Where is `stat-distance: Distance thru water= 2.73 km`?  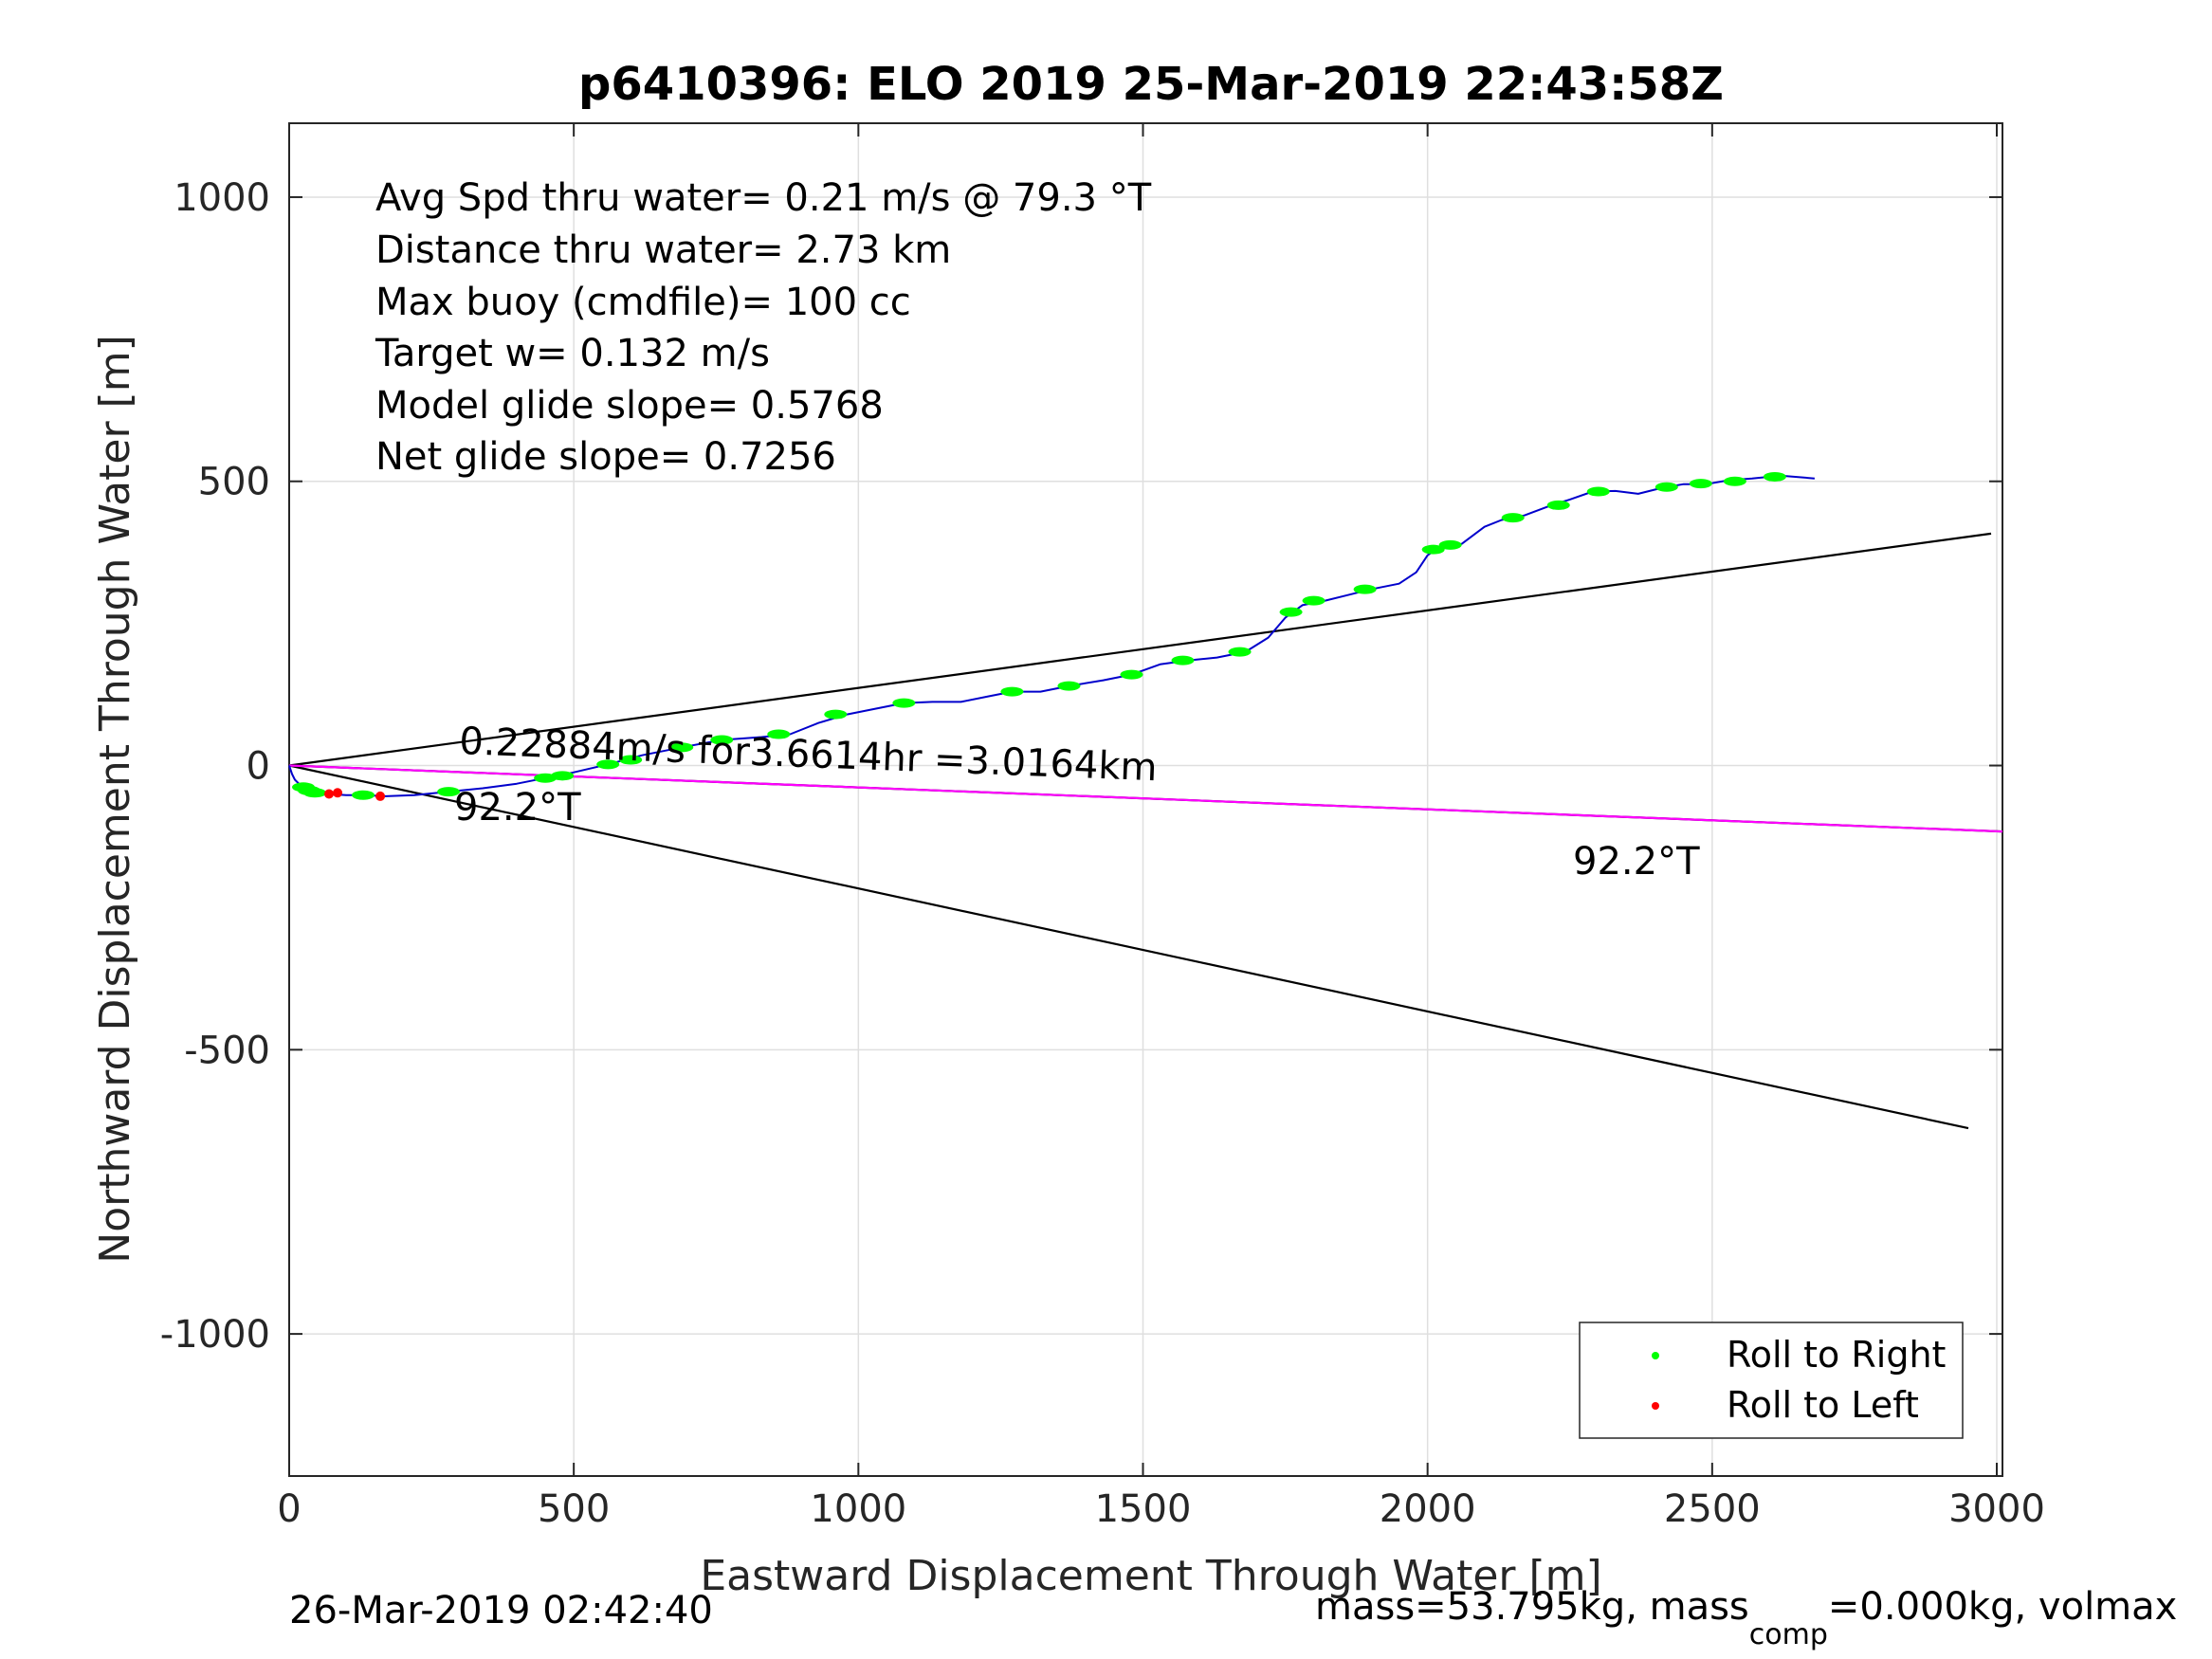
stat-distance: Distance thru water= 2.73 km is located at coordinates (663, 250).